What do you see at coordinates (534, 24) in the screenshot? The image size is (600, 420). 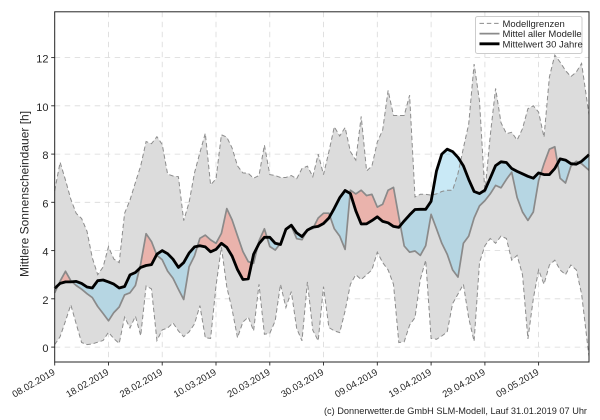 I see `svg-text: Modellgrenzen` at bounding box center [534, 24].